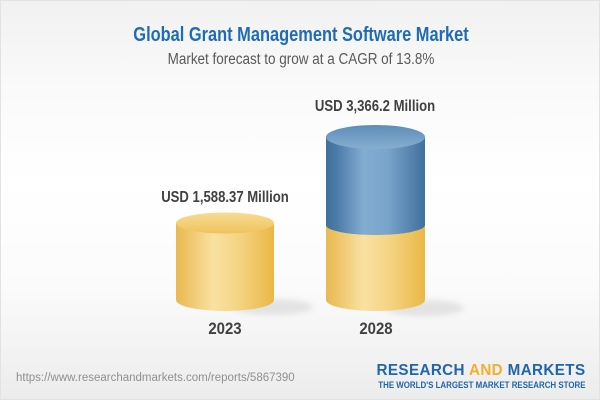 Image resolution: width=600 pixels, height=400 pixels. What do you see at coordinates (301, 35) in the screenshot?
I see `chart-title: Global Grant Management Software Market` at bounding box center [301, 35].